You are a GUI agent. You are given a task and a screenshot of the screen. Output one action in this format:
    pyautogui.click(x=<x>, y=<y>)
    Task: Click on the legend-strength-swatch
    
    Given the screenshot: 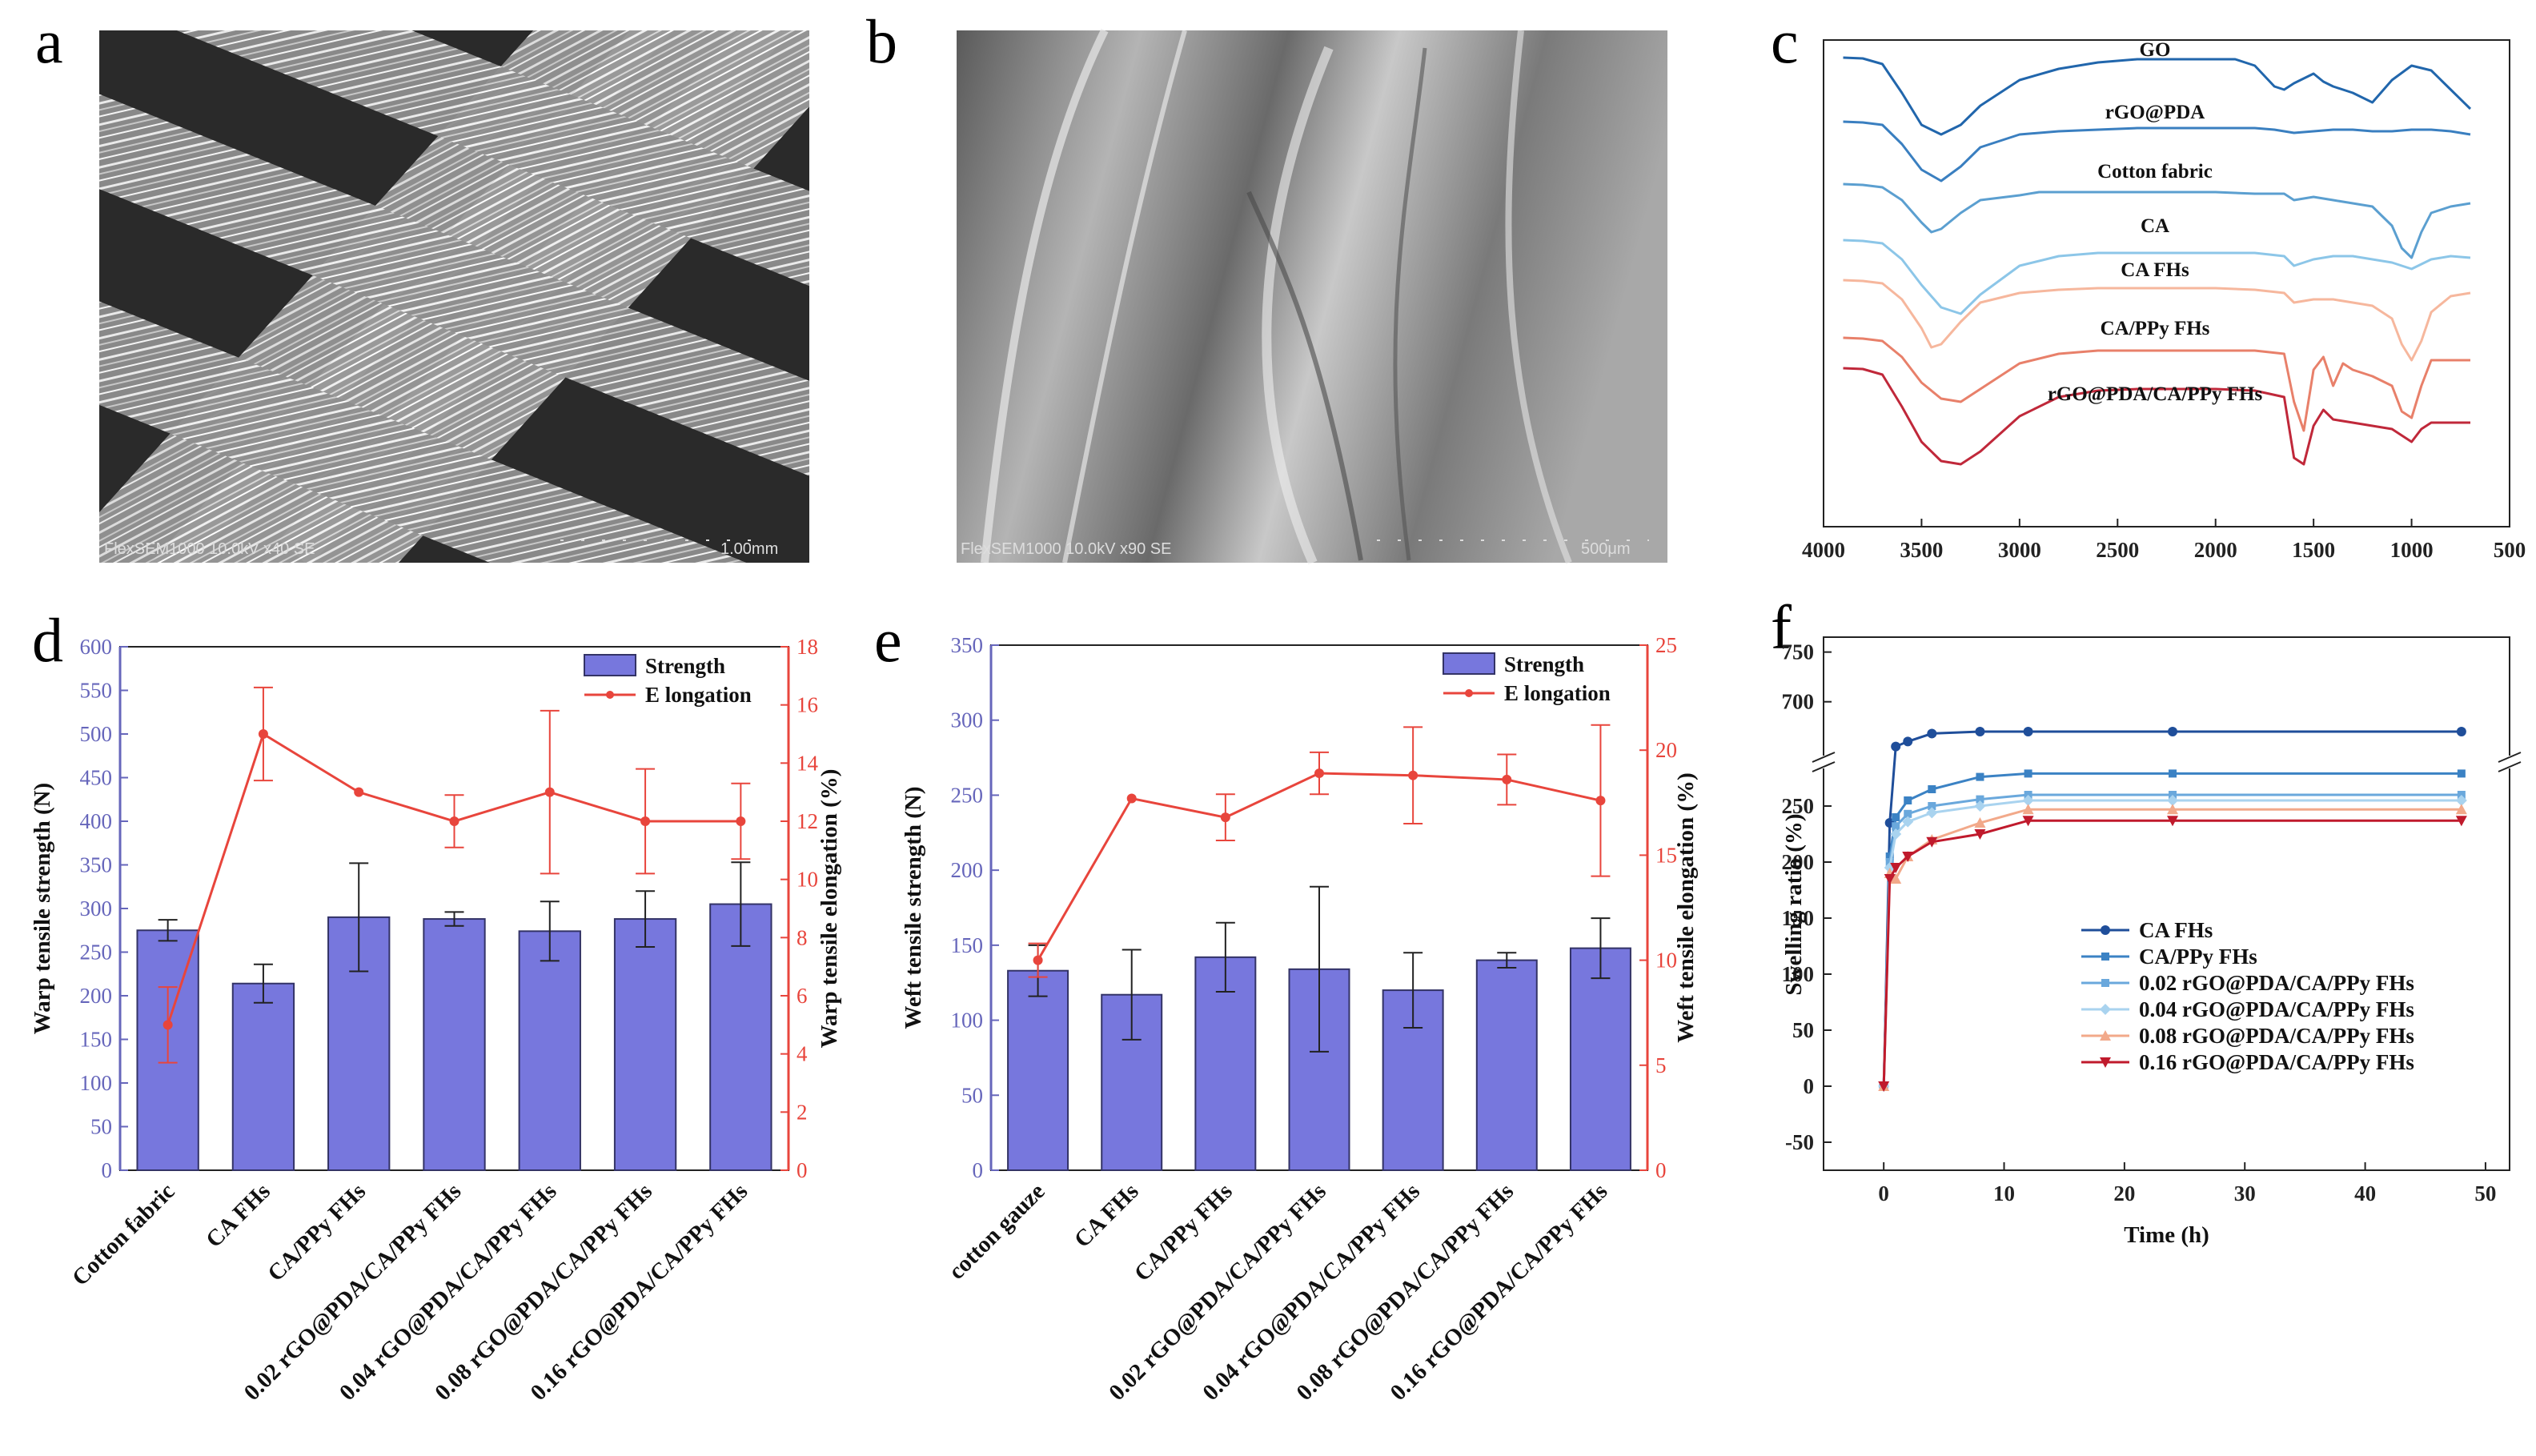 What is the action you would take?
    pyautogui.click(x=1469, y=664)
    